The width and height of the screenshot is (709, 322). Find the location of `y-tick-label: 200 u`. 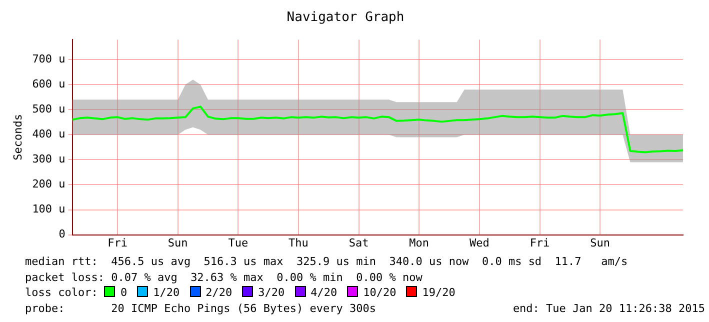

y-tick-label: 200 u is located at coordinates (49, 184).